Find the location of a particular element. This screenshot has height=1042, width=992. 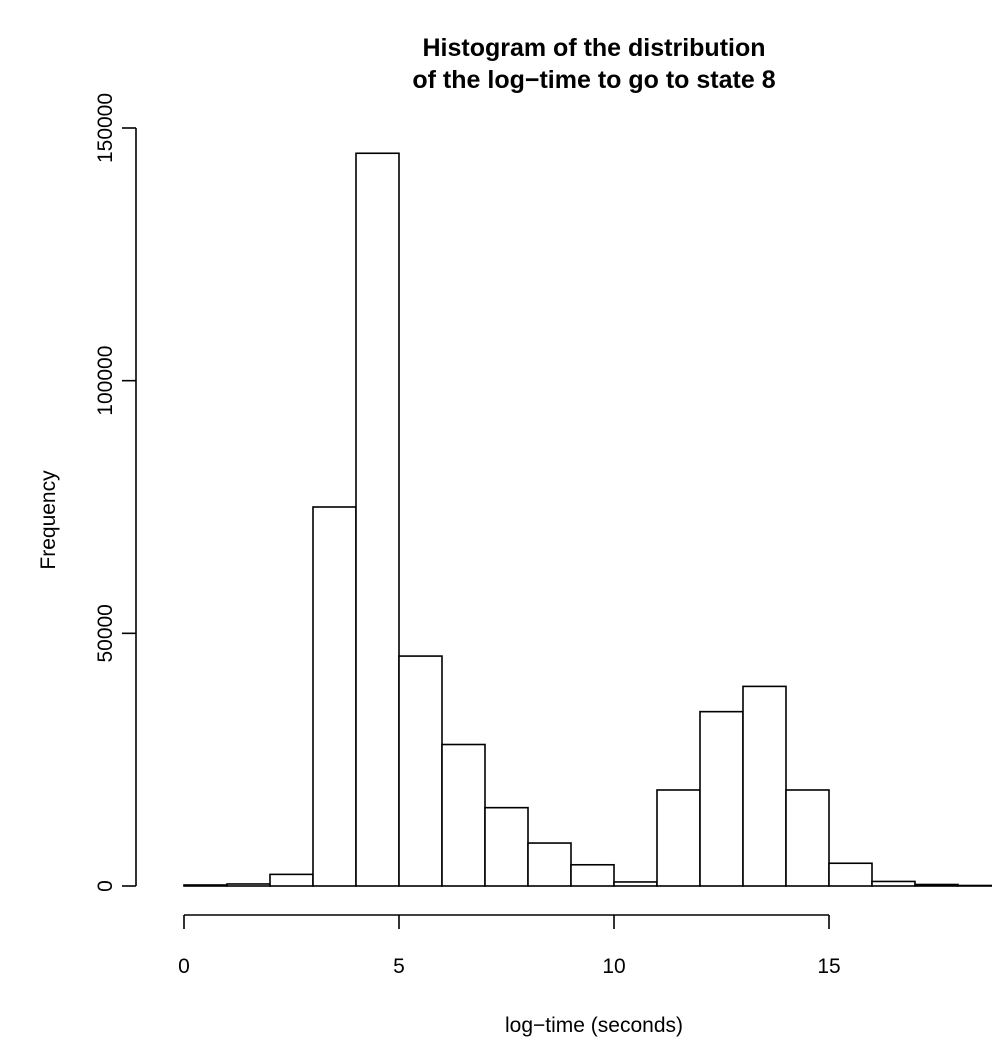

x-tick-label: 0 is located at coordinates (184, 966).